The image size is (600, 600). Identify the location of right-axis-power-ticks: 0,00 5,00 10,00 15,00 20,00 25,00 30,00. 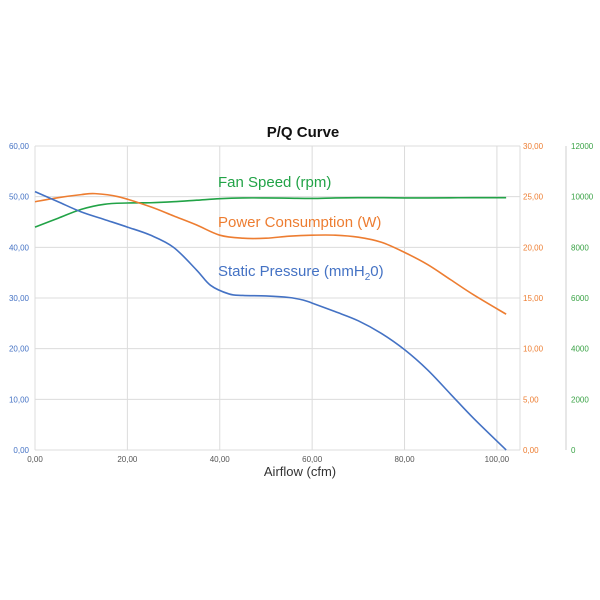
(533, 298).